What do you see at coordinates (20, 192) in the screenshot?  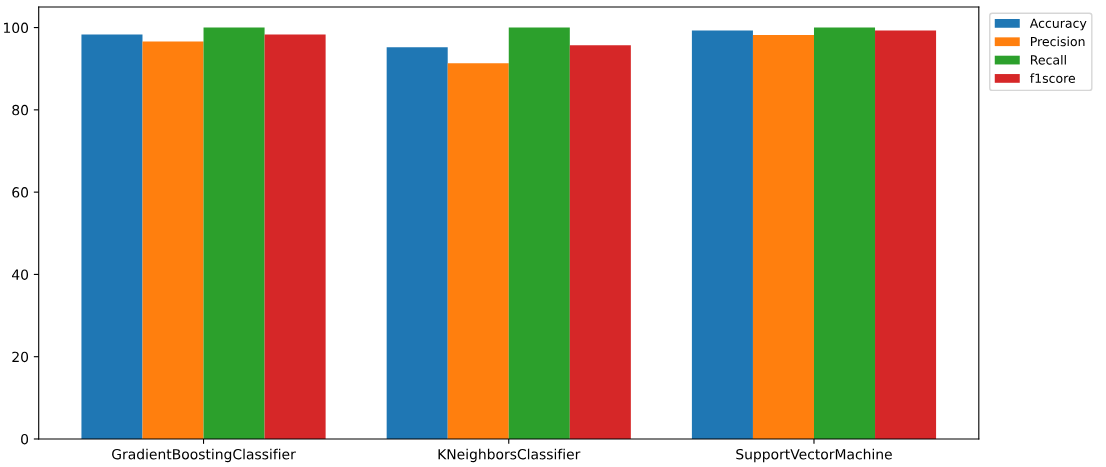 I see `y-tick-label: 60` at bounding box center [20, 192].